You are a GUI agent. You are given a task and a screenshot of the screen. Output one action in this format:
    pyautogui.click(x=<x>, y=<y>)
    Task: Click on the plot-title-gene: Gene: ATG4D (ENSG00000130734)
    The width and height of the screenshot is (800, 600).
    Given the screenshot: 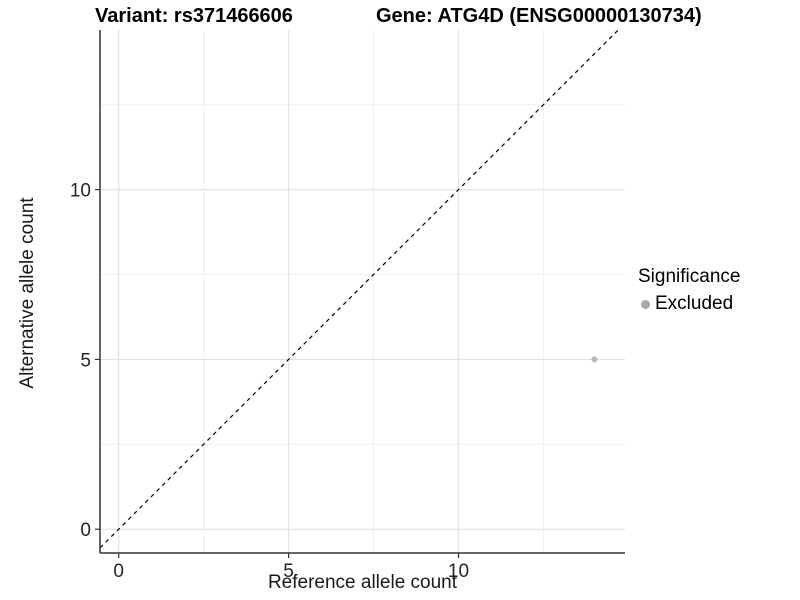 What is the action you would take?
    pyautogui.click(x=539, y=16)
    